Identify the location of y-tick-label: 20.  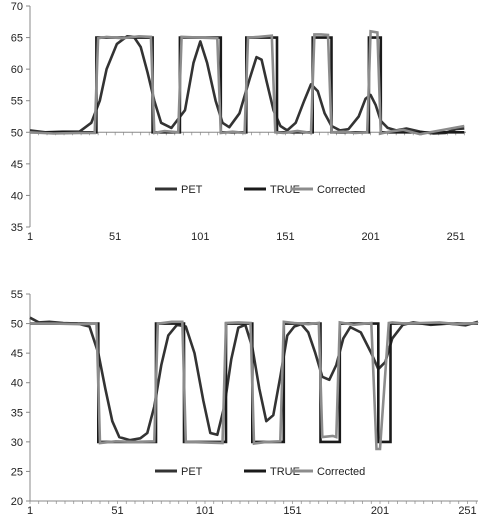
(17, 502).